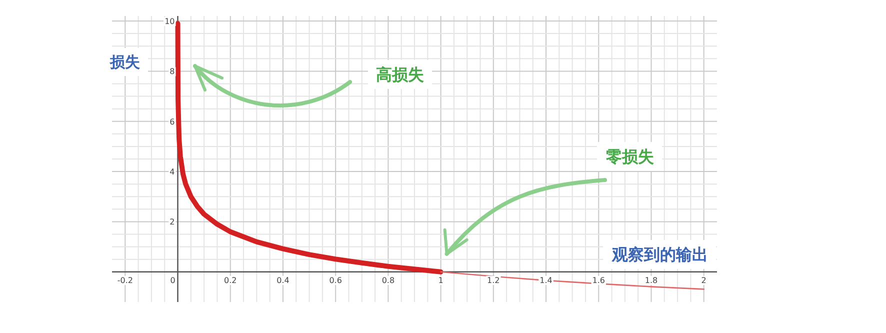 This screenshot has height=333, width=886. What do you see at coordinates (651, 280) in the screenshot?
I see `x-tick-label: 1.8` at bounding box center [651, 280].